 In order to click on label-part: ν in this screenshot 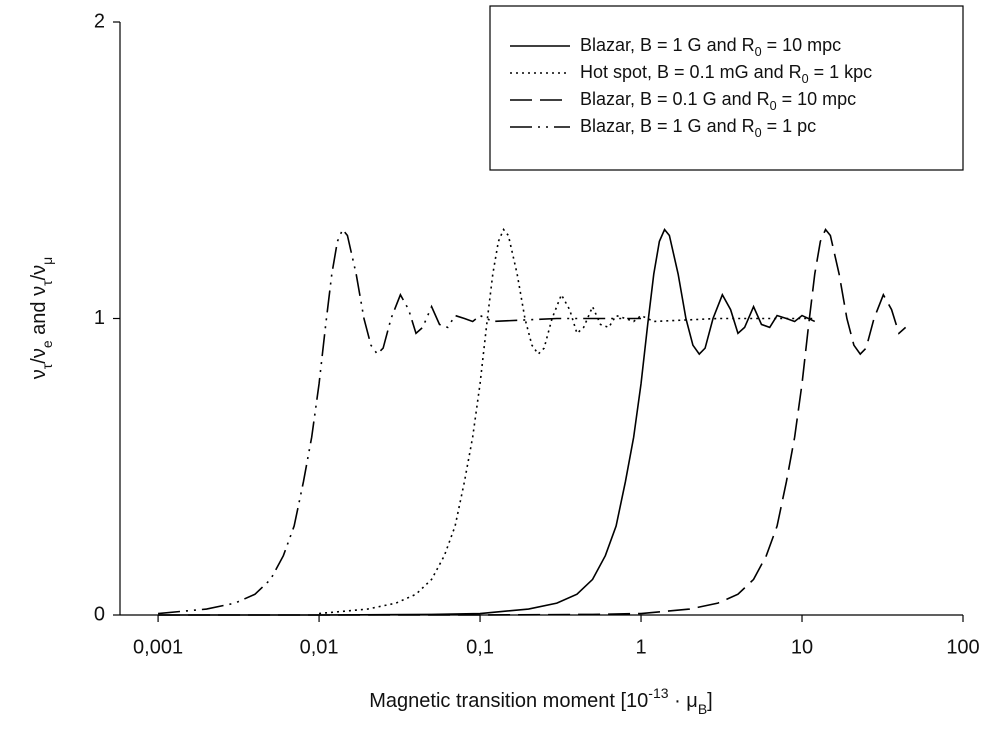, I will do `click(39, 374)`.